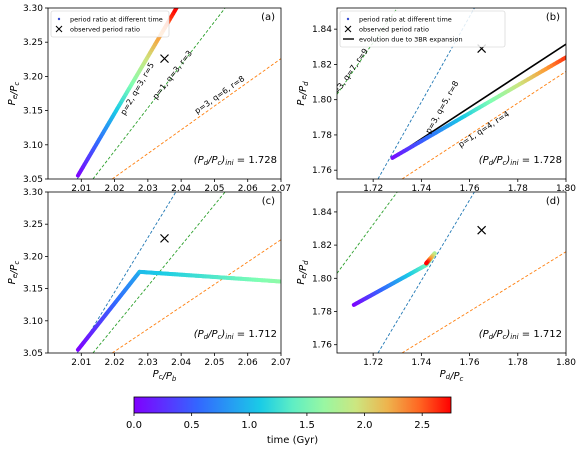 The height and width of the screenshot is (450, 581). What do you see at coordinates (482, 230) in the screenshot?
I see `observed-marker` at bounding box center [482, 230].